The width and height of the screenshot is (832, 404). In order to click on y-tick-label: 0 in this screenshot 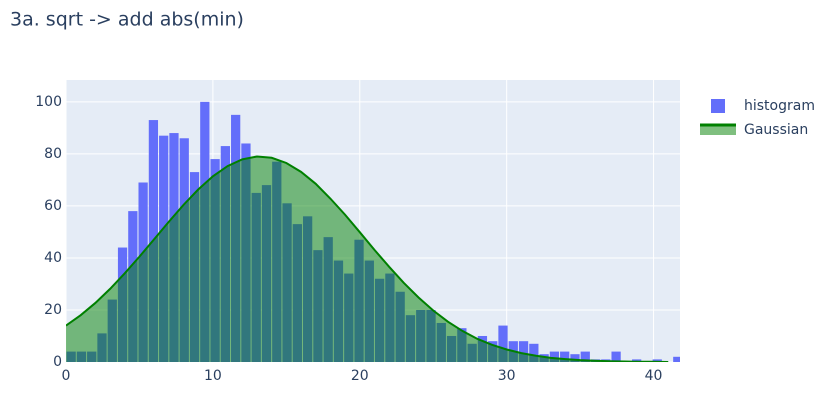, I will do `click(57, 362)`.